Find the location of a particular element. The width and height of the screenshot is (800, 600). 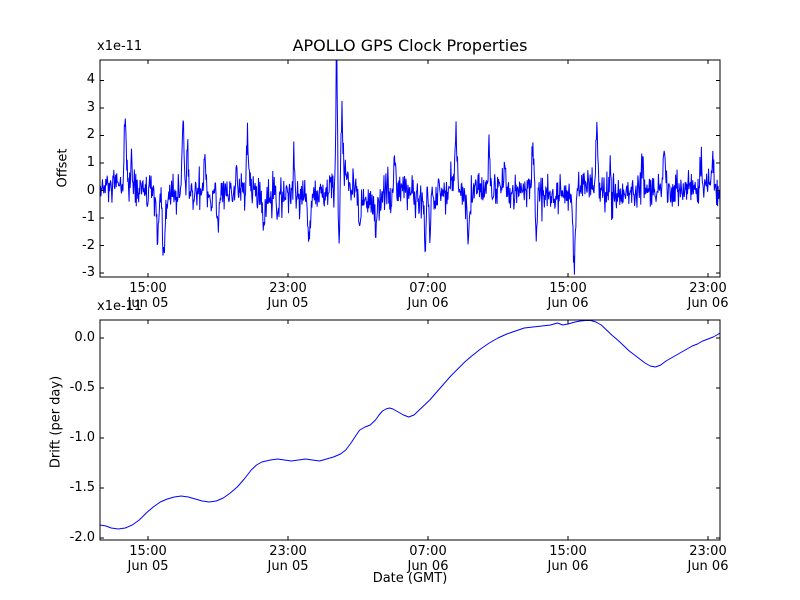

y-tick-label: -1.5 is located at coordinates (82, 487).